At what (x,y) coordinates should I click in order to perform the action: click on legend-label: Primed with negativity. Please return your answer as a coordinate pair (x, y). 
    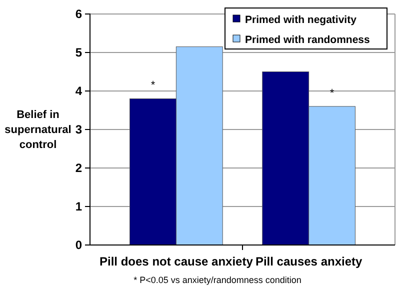
    Looking at the image, I should click on (301, 20).